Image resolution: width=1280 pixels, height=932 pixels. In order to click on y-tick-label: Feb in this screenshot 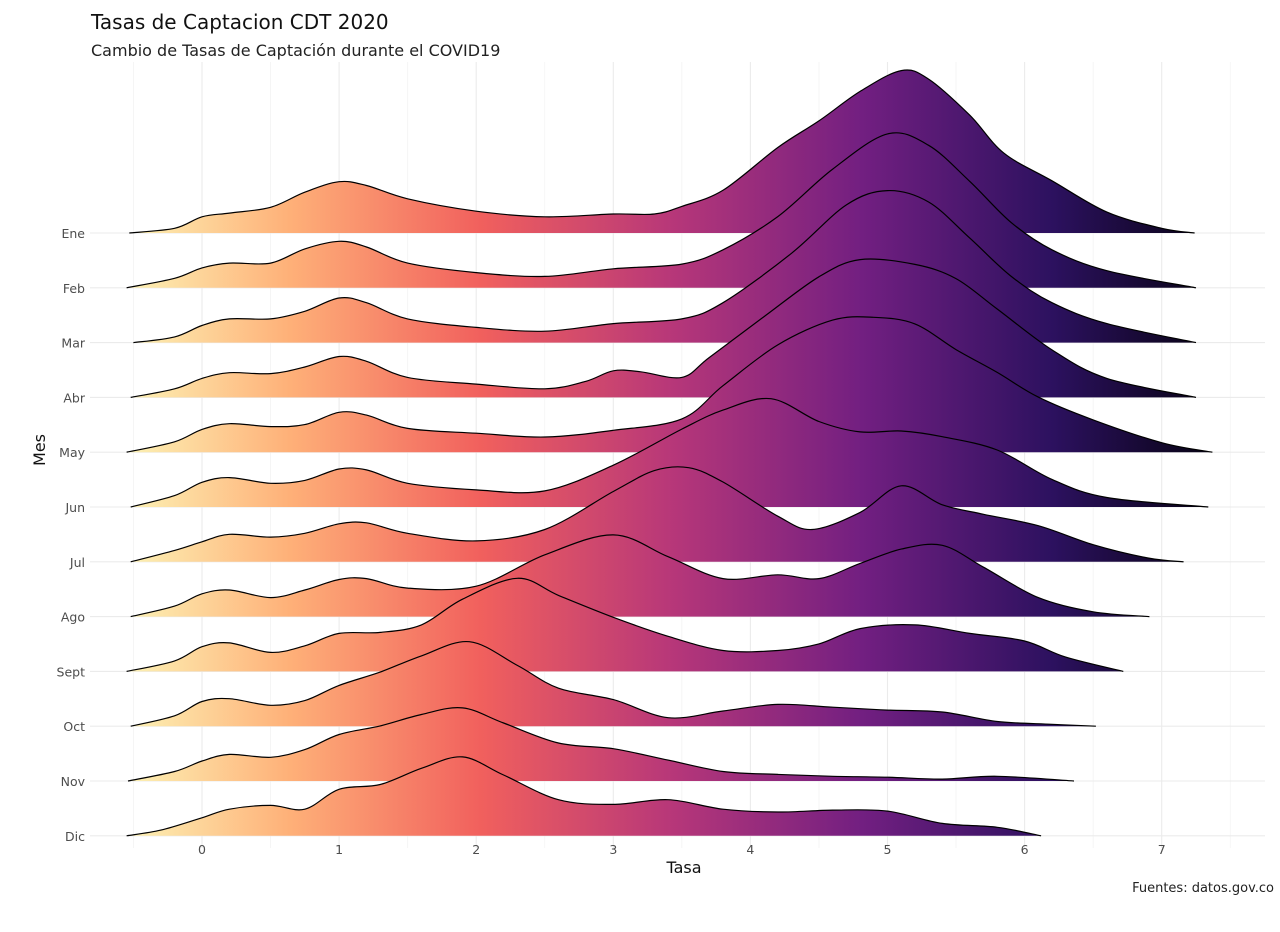, I will do `click(74, 288)`.